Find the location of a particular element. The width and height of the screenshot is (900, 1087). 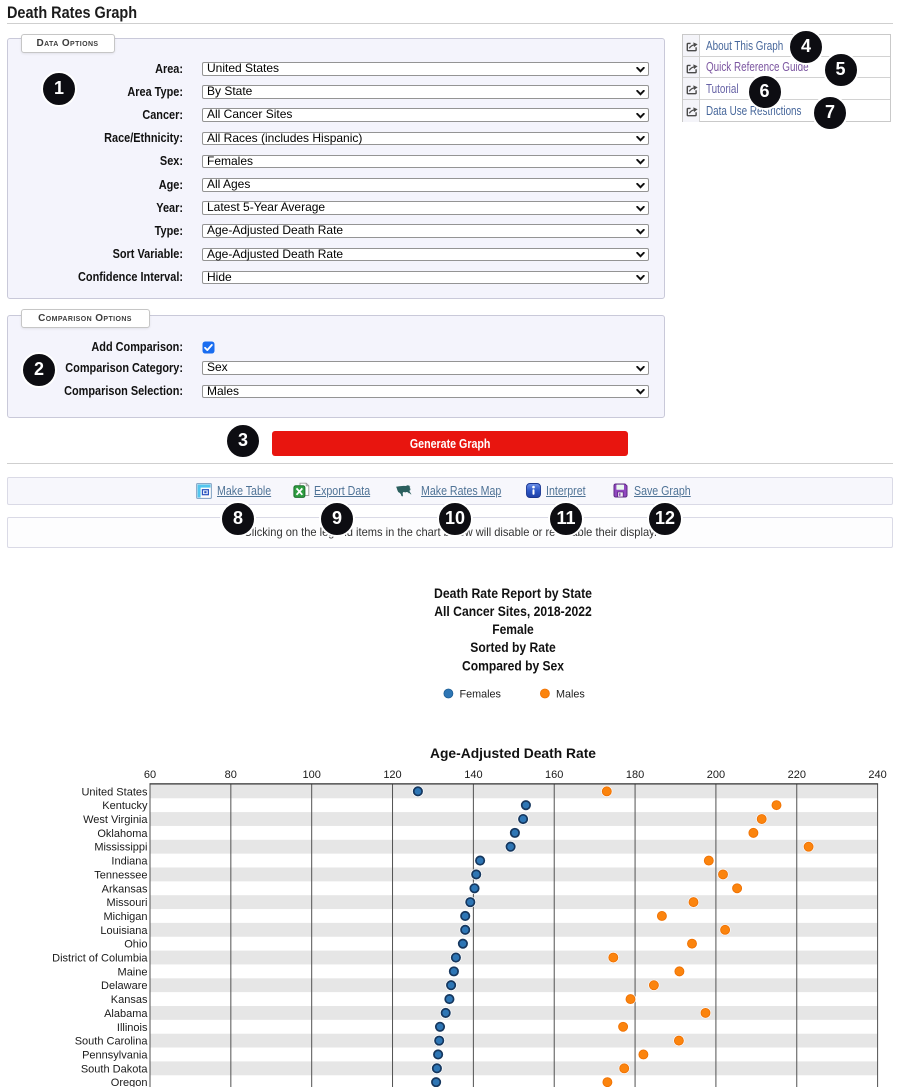

svg-text: Sorted by Rate is located at coordinates (513, 647).